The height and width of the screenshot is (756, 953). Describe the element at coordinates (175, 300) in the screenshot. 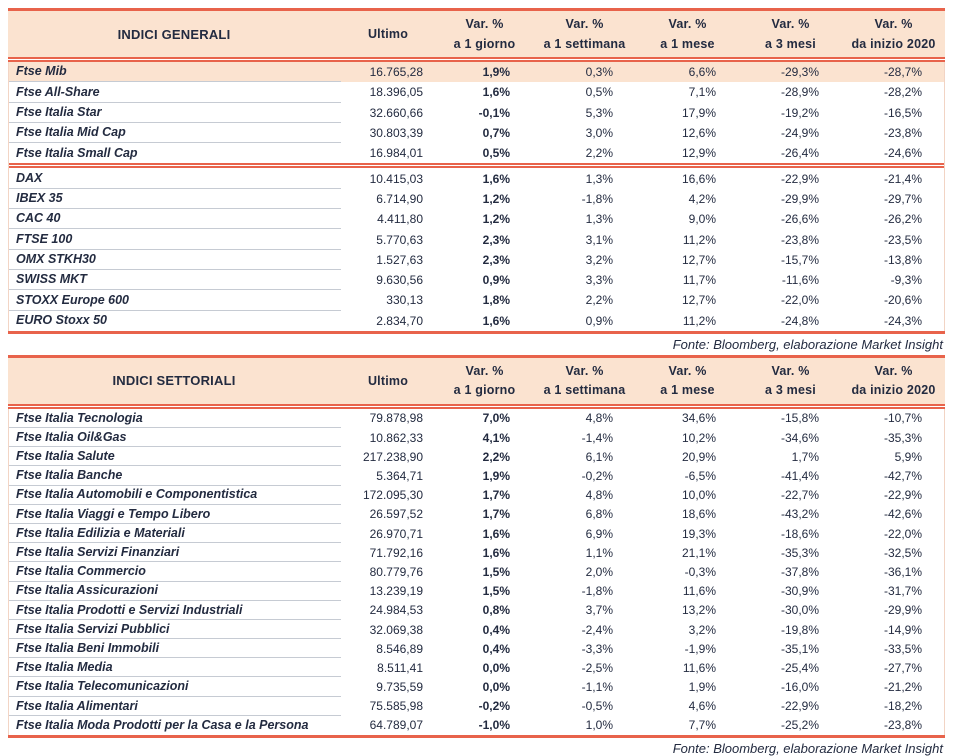

I see `index-name-cell: STOXX Europe 600` at that location.